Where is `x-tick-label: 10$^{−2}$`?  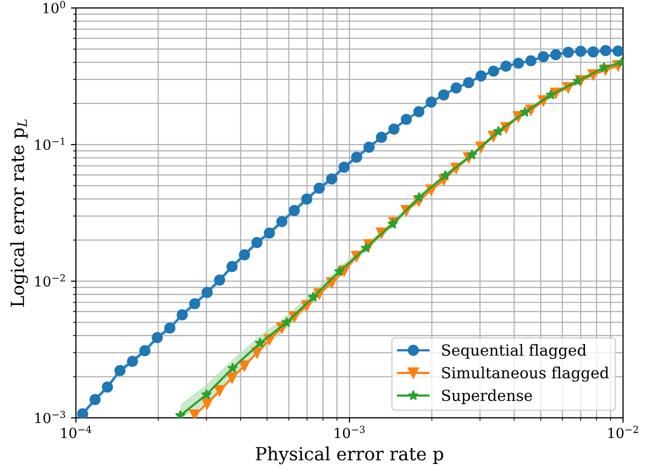 x-tick-label: 10$^{−2}$ is located at coordinates (623, 432).